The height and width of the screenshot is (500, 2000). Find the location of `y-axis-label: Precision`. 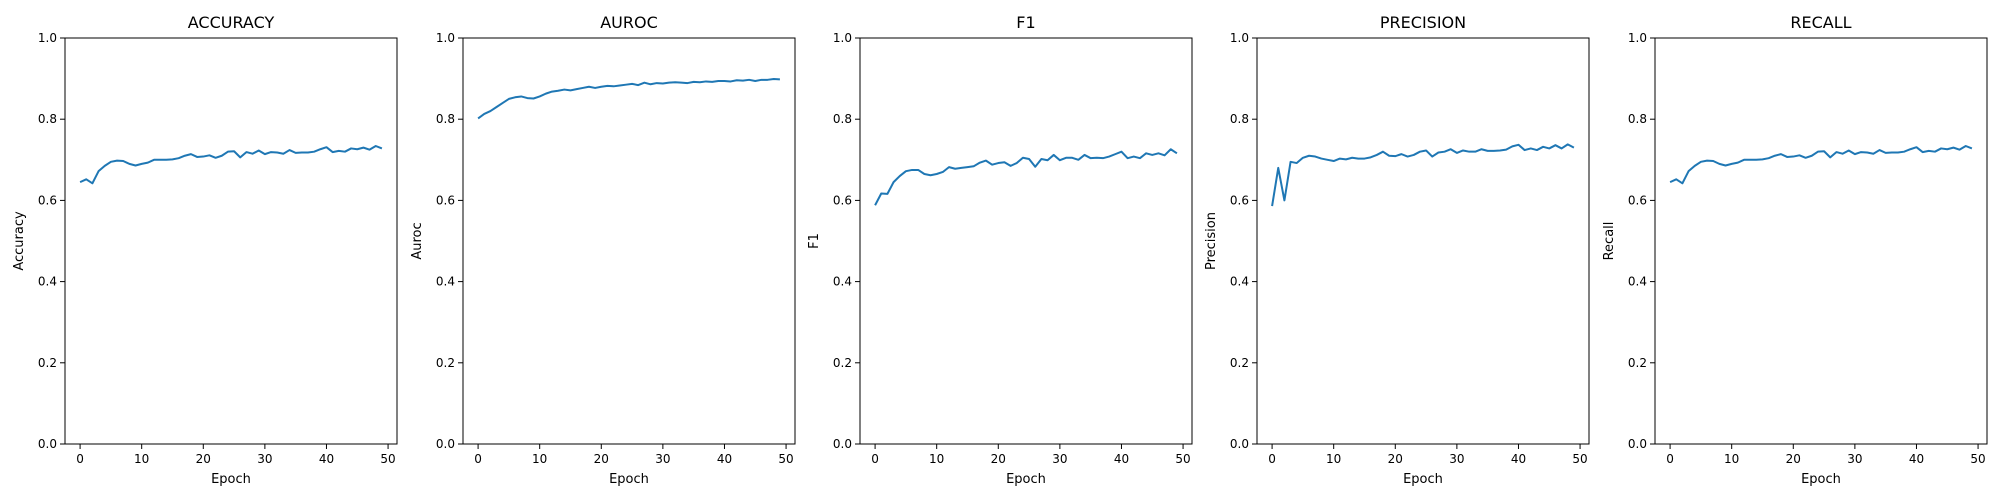

y-axis-label: Precision is located at coordinates (1211, 241).